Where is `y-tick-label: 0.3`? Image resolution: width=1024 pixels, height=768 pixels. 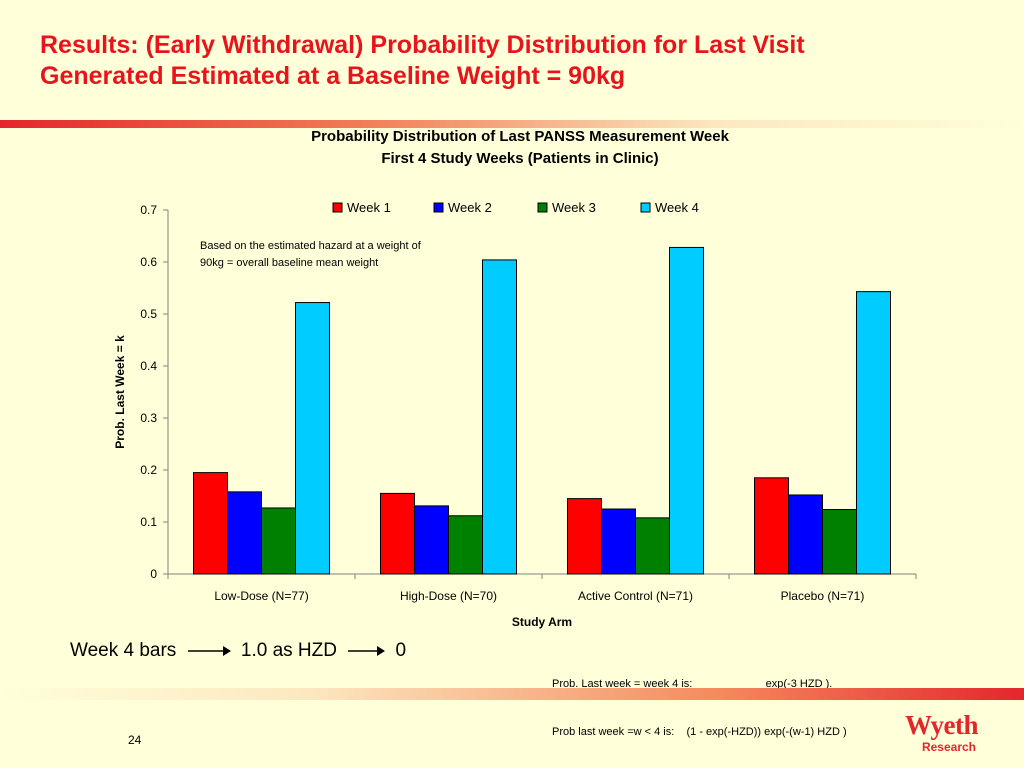 y-tick-label: 0.3 is located at coordinates (148, 418).